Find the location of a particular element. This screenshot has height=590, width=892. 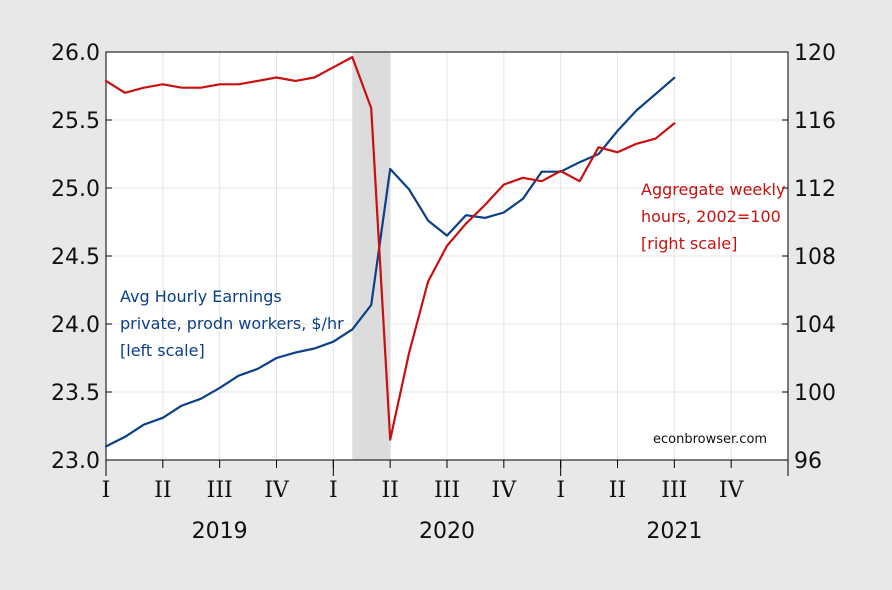

year-label: 2021 is located at coordinates (674, 531).